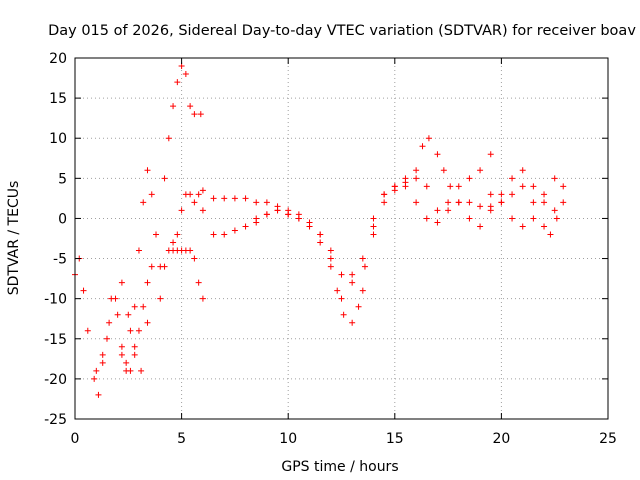  I want to click on y-tick-label: -15, so click(55, 340).